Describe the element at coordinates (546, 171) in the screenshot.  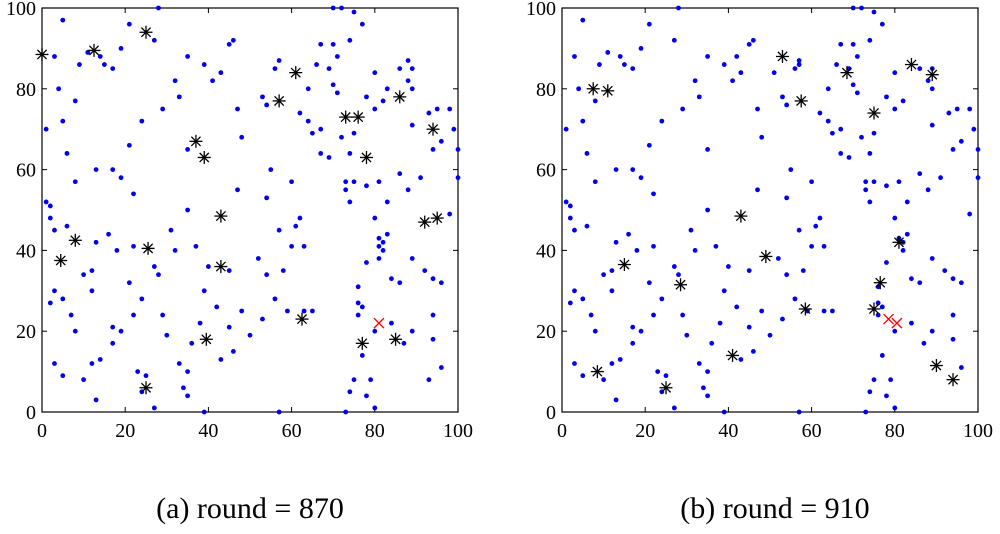
I see `y-tick-label: 60` at that location.